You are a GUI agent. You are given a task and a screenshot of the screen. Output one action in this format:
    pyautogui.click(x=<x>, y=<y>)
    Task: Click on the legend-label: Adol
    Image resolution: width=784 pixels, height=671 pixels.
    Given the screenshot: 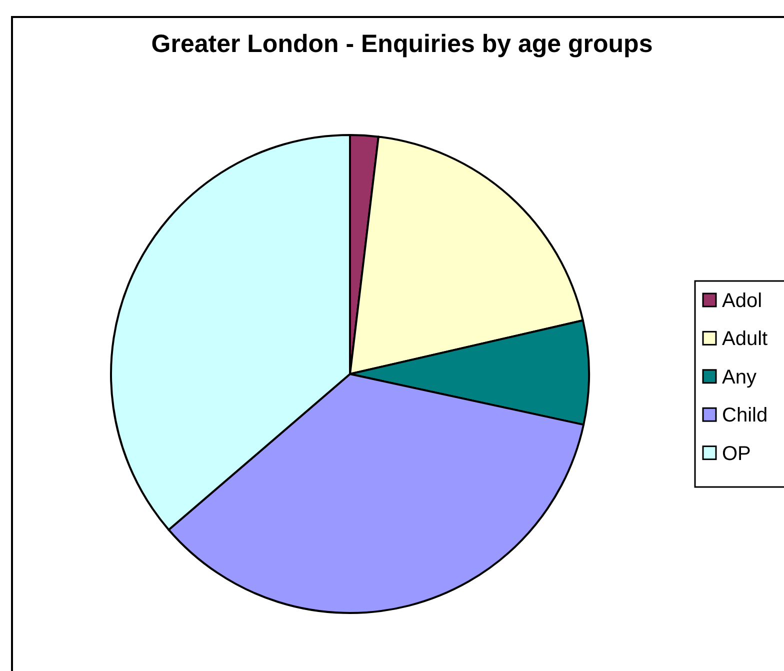 What is the action you would take?
    pyautogui.click(x=742, y=301)
    